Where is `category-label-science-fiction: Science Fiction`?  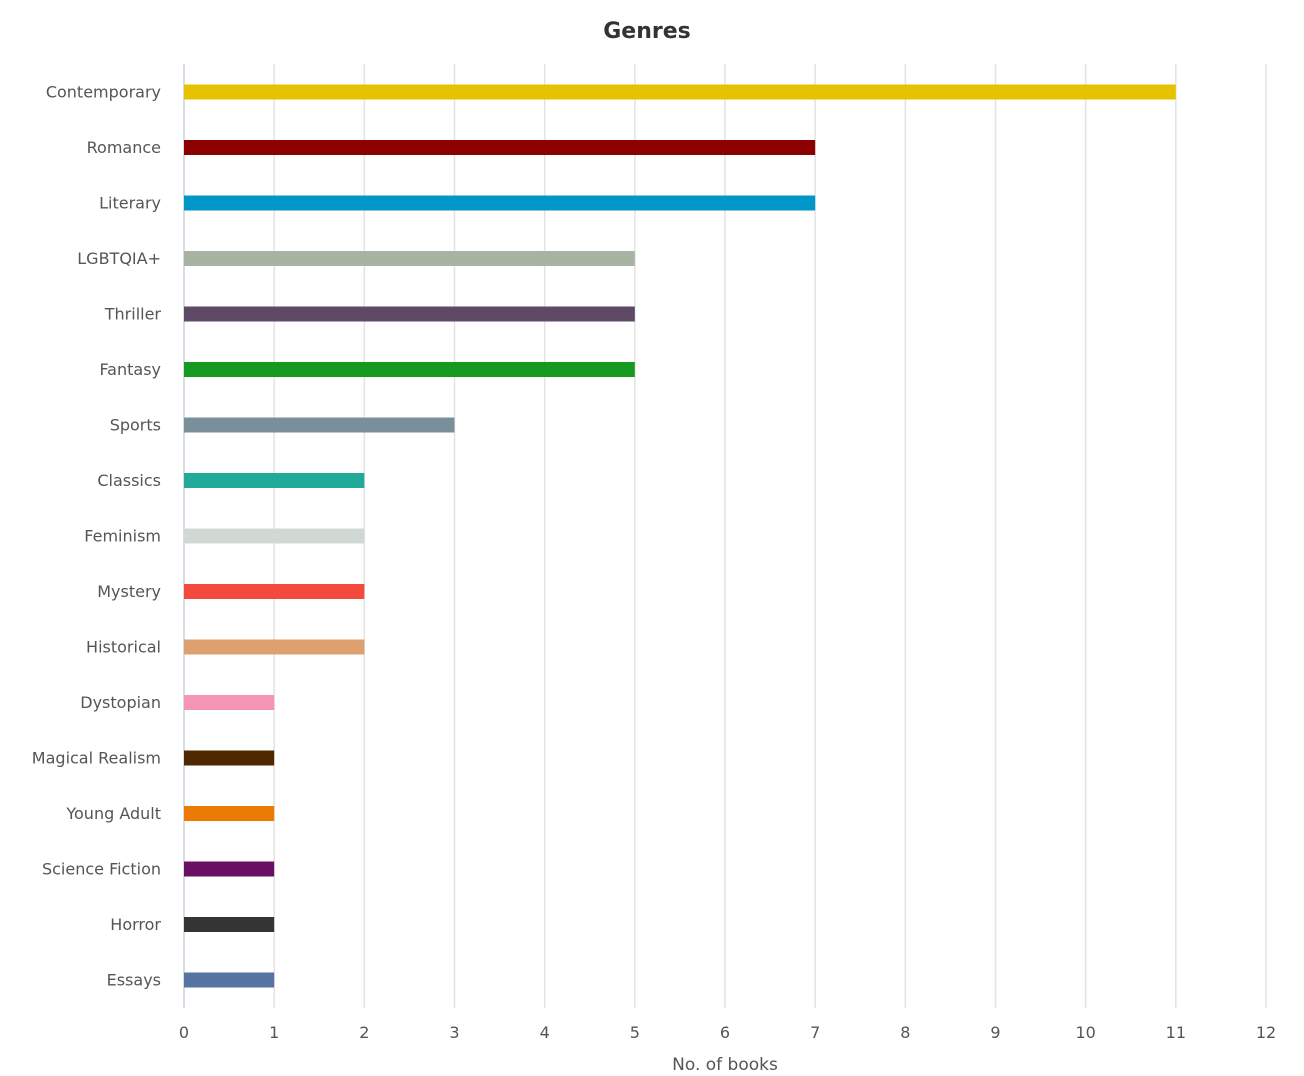 category-label-science-fiction: Science Fiction is located at coordinates (101, 869).